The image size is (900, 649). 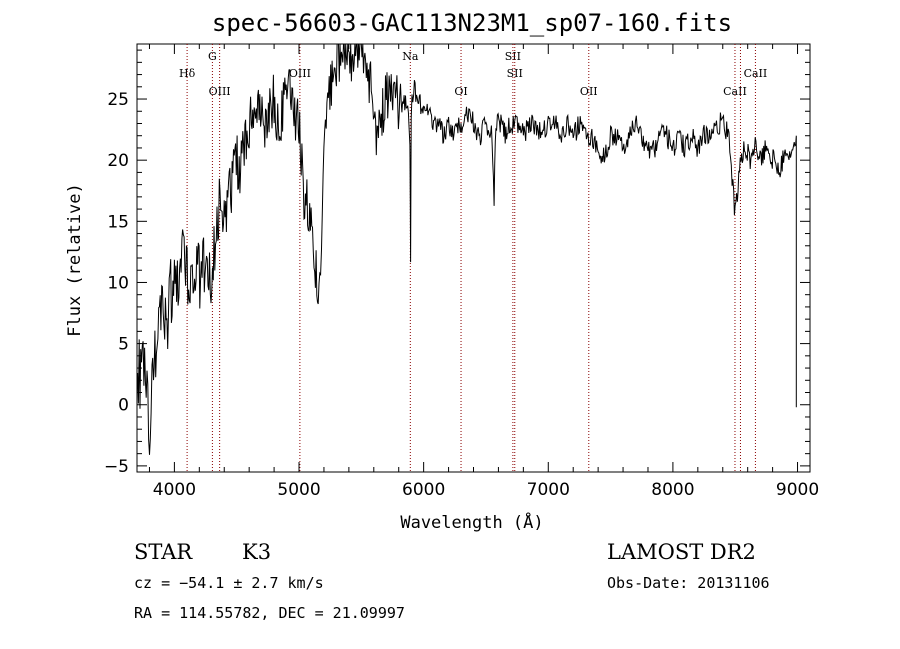 I want to click on x-tick-label: 4000, so click(x=174, y=490).